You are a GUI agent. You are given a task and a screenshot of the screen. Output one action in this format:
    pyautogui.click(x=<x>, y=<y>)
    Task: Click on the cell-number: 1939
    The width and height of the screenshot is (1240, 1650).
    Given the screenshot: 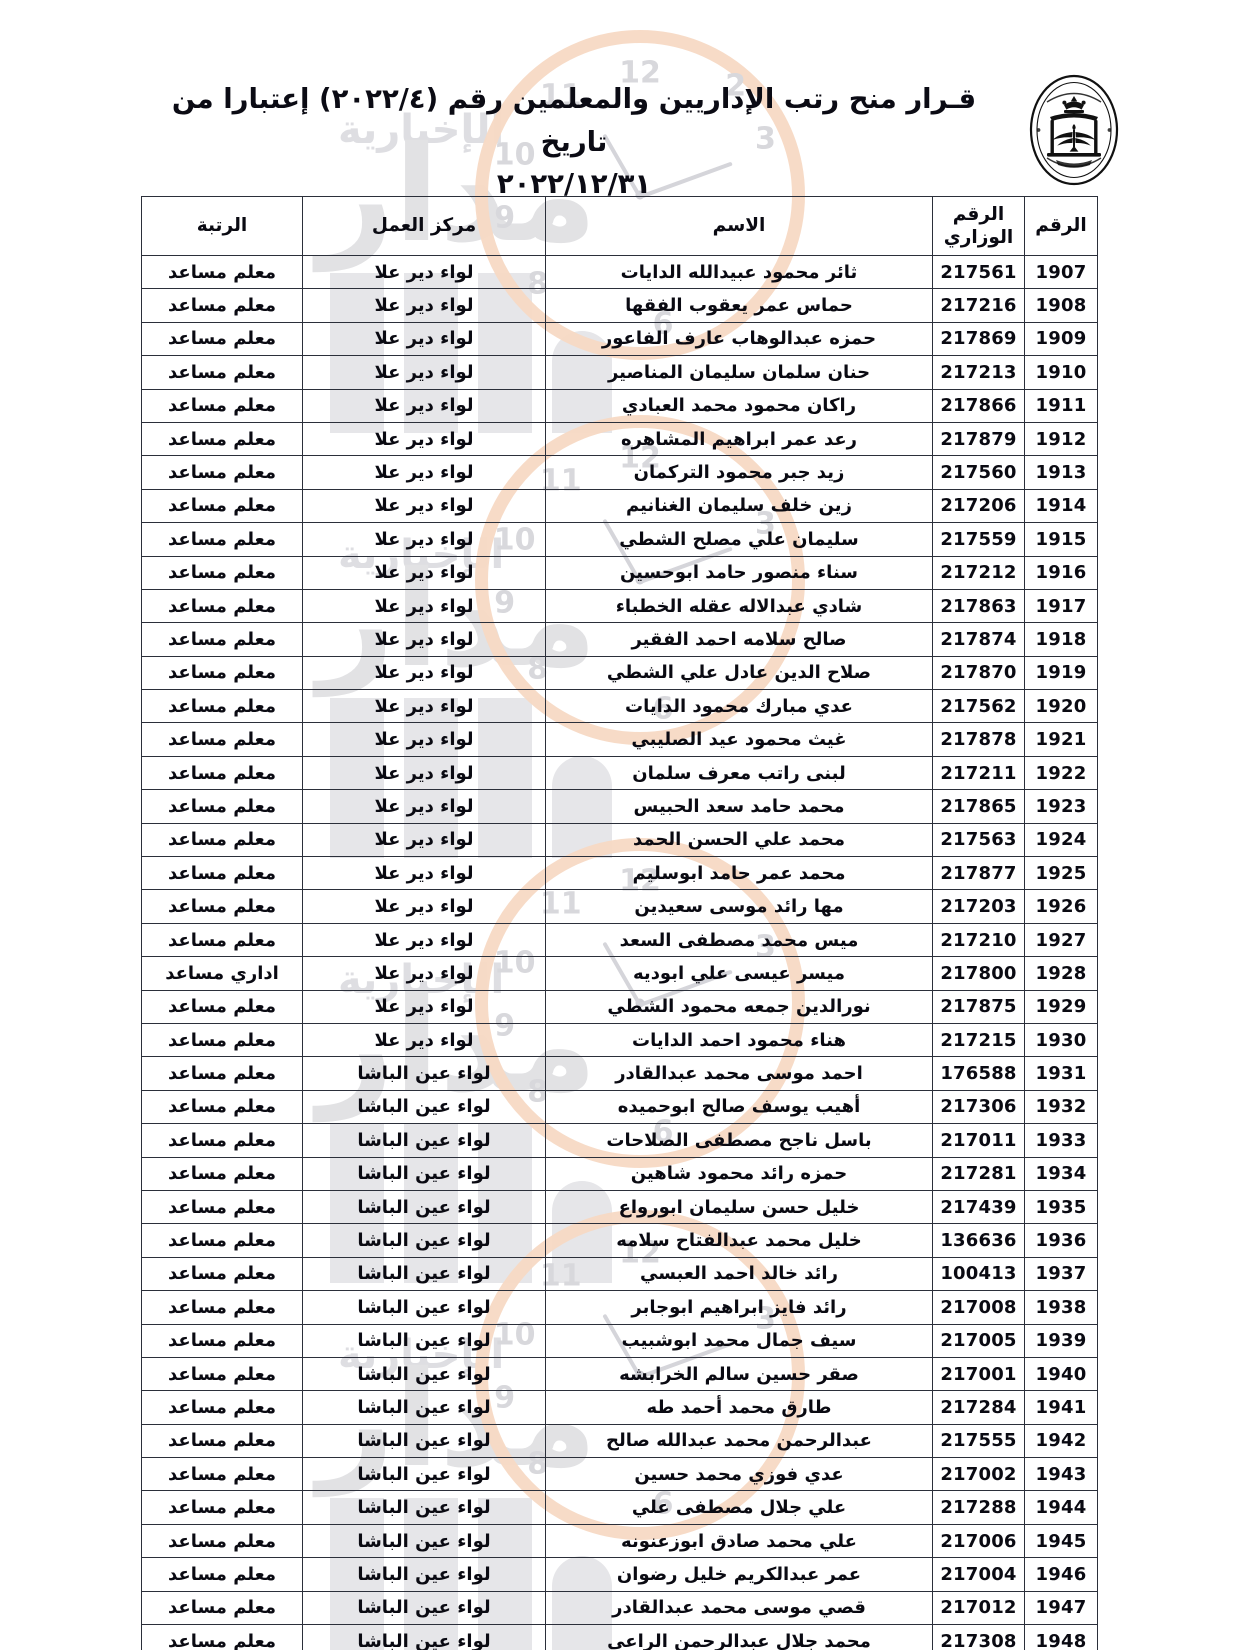 What is the action you would take?
    pyautogui.click(x=1061, y=1340)
    